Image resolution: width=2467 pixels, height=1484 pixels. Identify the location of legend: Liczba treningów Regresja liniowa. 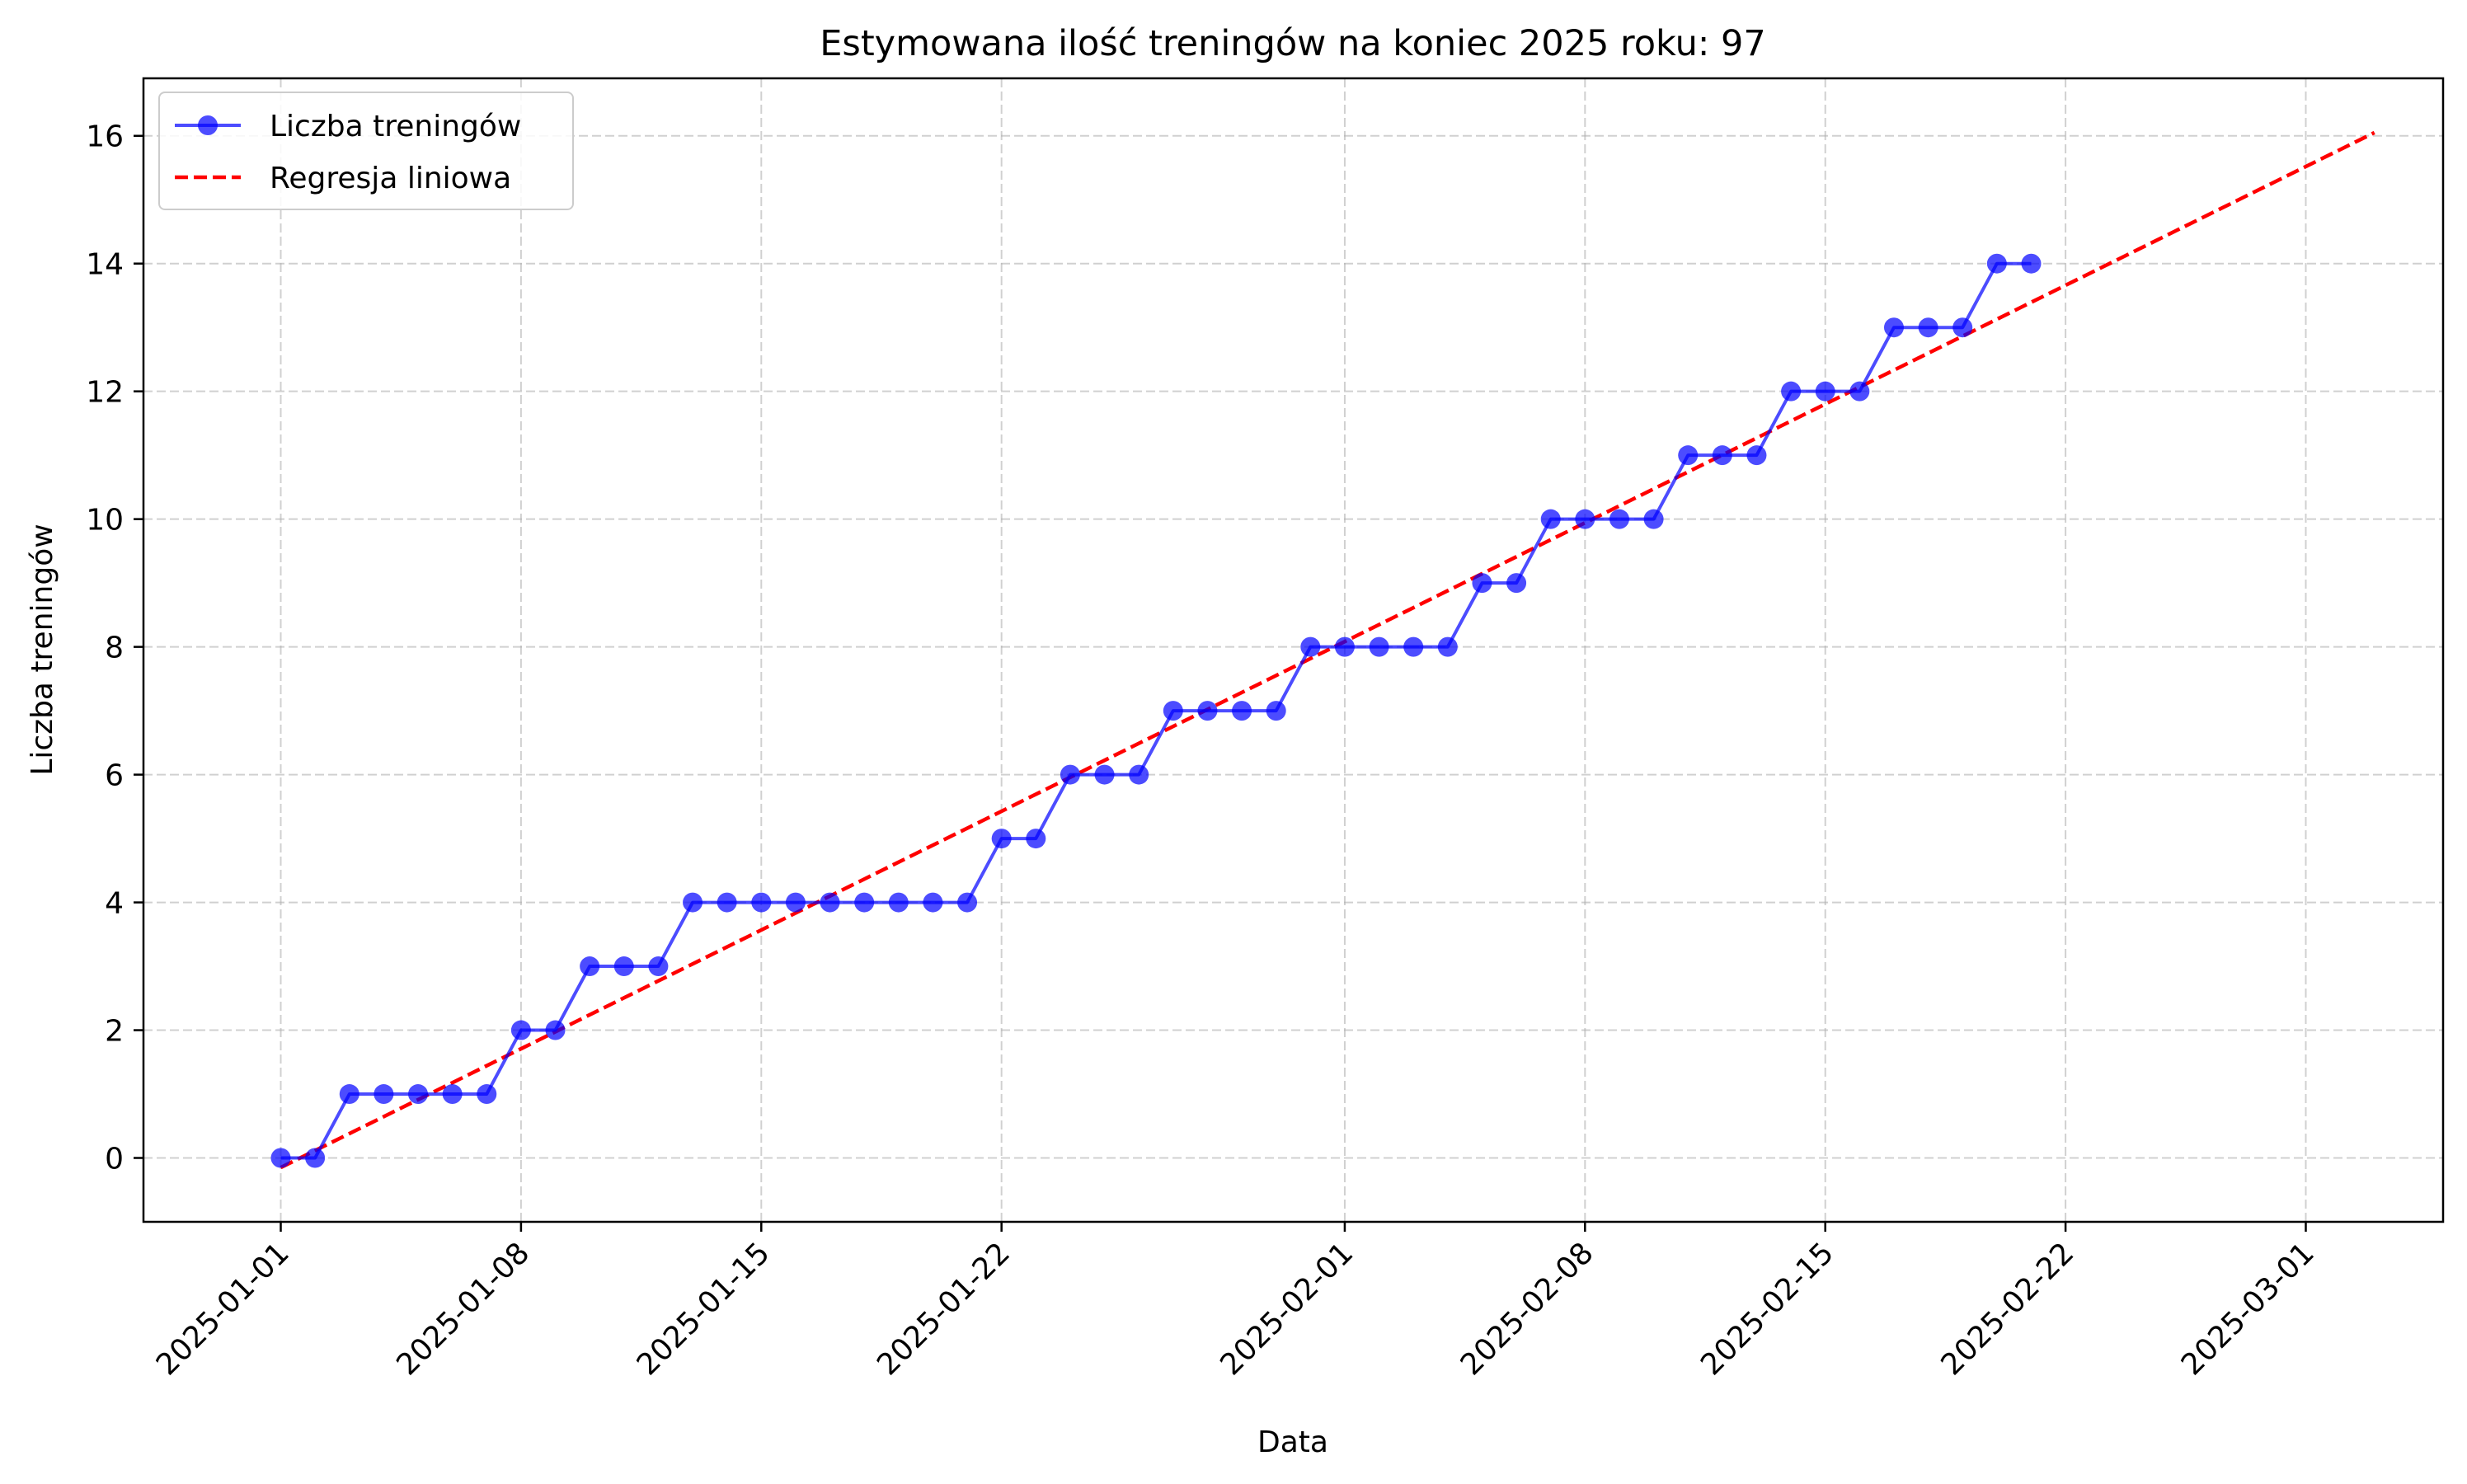
(366, 151).